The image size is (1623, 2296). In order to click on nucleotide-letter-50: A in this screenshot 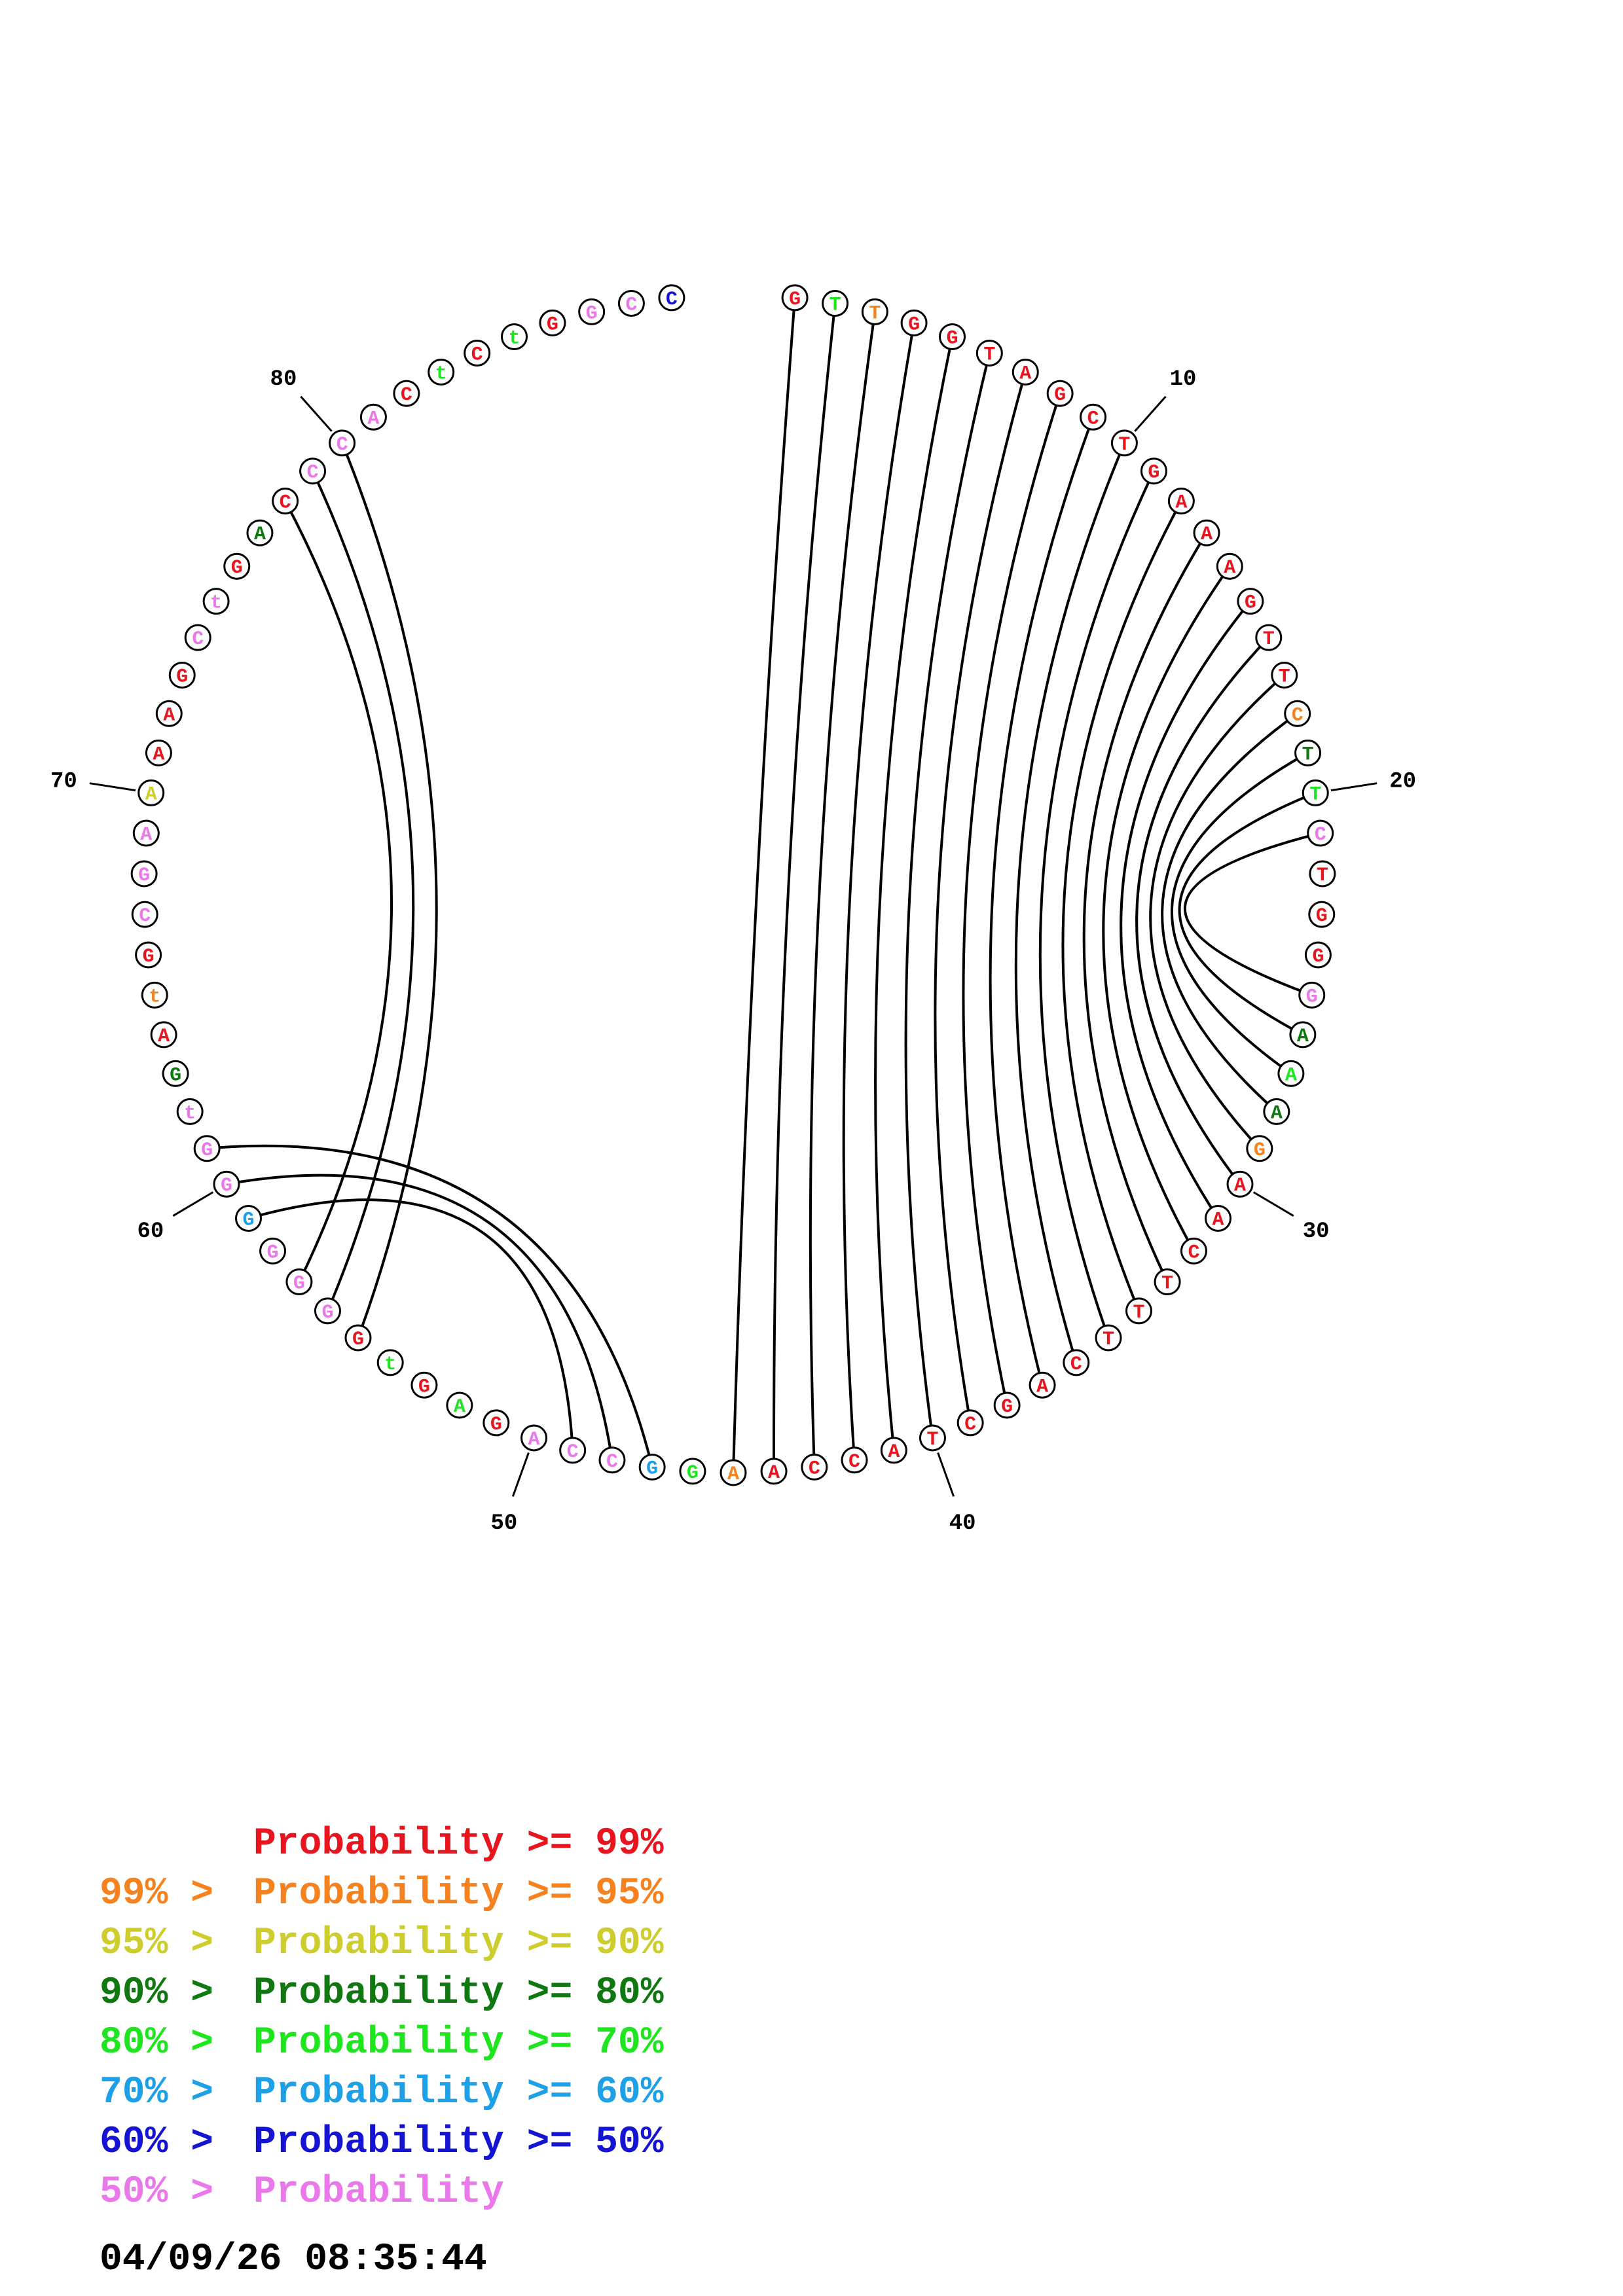, I will do `click(534, 1440)`.